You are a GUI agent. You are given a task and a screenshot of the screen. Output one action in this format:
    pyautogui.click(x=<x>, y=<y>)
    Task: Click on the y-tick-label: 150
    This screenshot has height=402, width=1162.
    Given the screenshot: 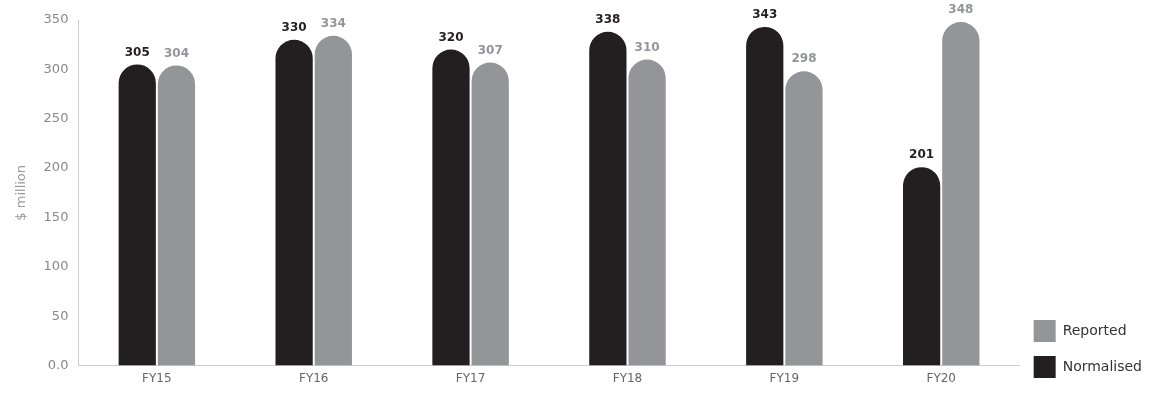 What is the action you would take?
    pyautogui.click(x=56, y=216)
    